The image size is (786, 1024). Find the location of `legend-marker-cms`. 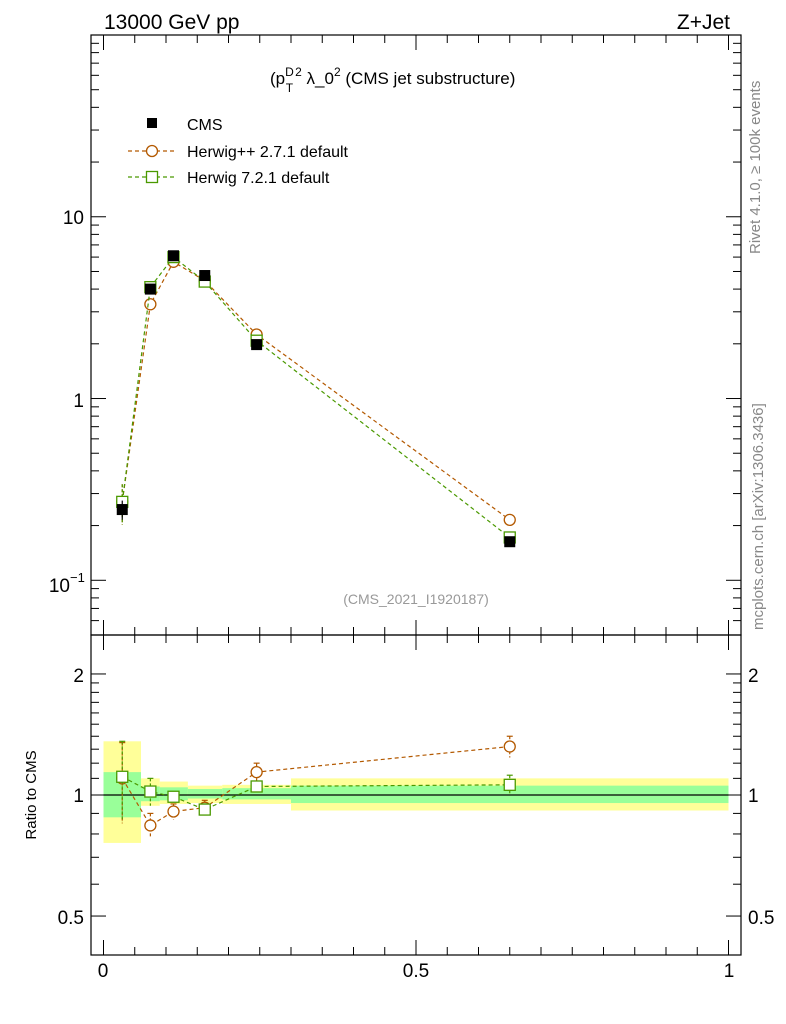

legend-marker-cms is located at coordinates (152, 123).